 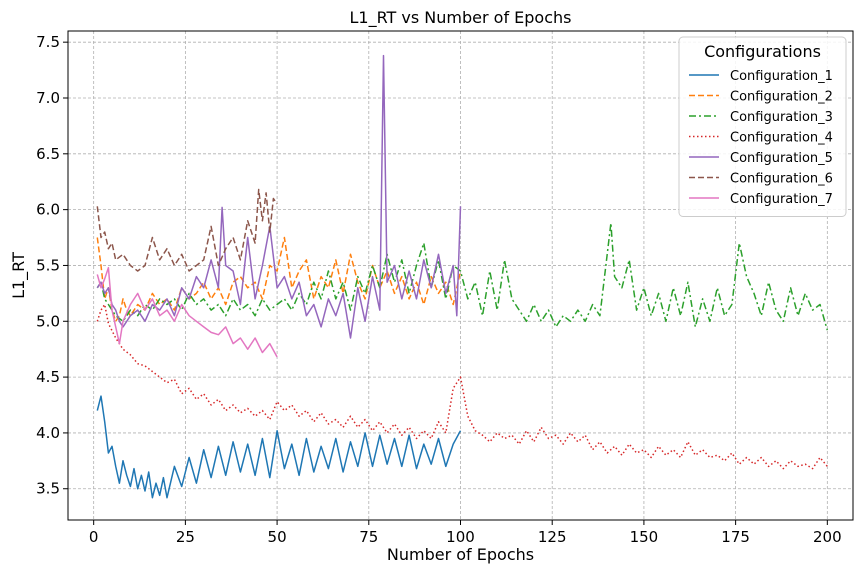 What do you see at coordinates (368, 537) in the screenshot?
I see `x-tick-label: 75` at bounding box center [368, 537].